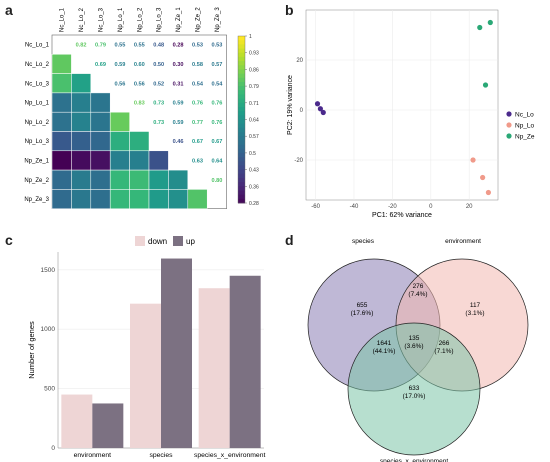 The width and height of the screenshot is (550, 462). Describe the element at coordinates (77, 421) in the screenshot. I see `bar-down` at that location.